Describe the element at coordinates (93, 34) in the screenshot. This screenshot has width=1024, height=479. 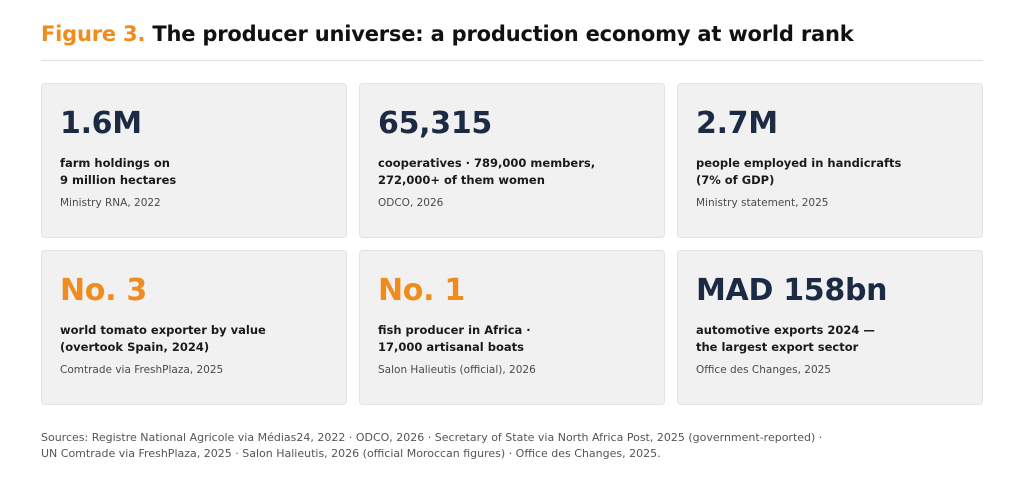
I see `figure-label: Figure 3.` at that location.